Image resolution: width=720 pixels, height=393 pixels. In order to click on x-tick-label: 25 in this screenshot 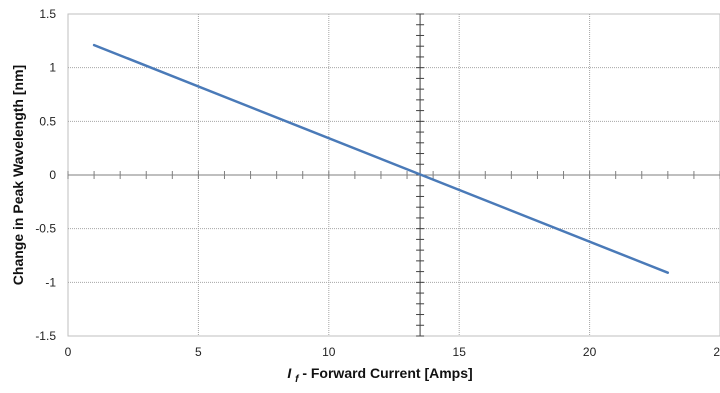, I will do `click(716, 352)`.